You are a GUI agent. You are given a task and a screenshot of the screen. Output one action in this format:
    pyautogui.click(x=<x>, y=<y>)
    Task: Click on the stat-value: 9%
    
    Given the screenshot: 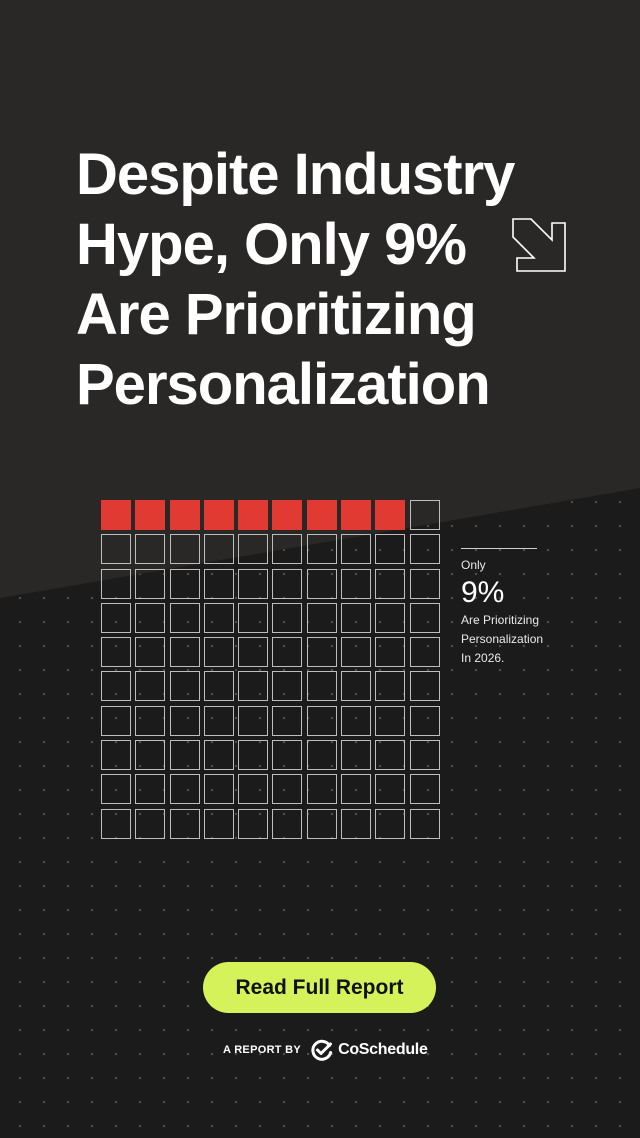 What is the action you would take?
    pyautogui.click(x=483, y=592)
    